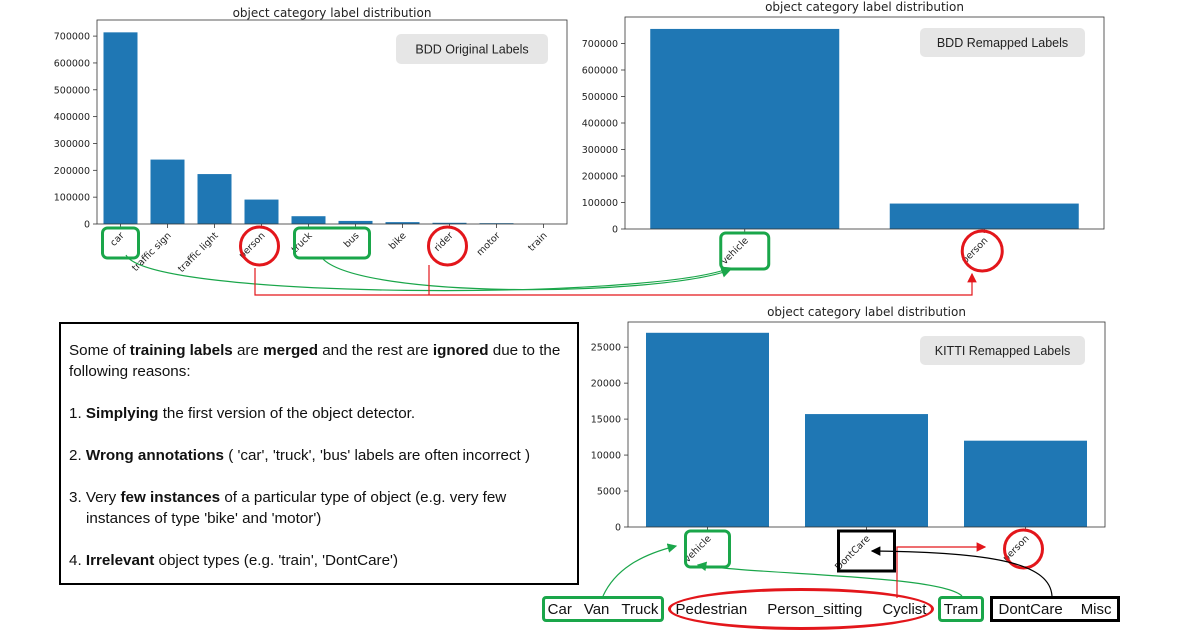 This screenshot has height=644, width=1199. Describe the element at coordinates (735, 251) in the screenshot. I see `x-tick-label: vehicle` at that location.